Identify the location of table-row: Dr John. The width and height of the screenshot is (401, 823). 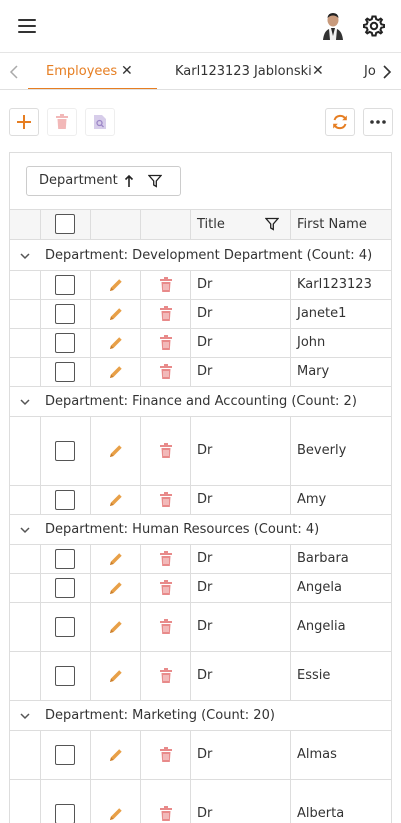
(200, 343).